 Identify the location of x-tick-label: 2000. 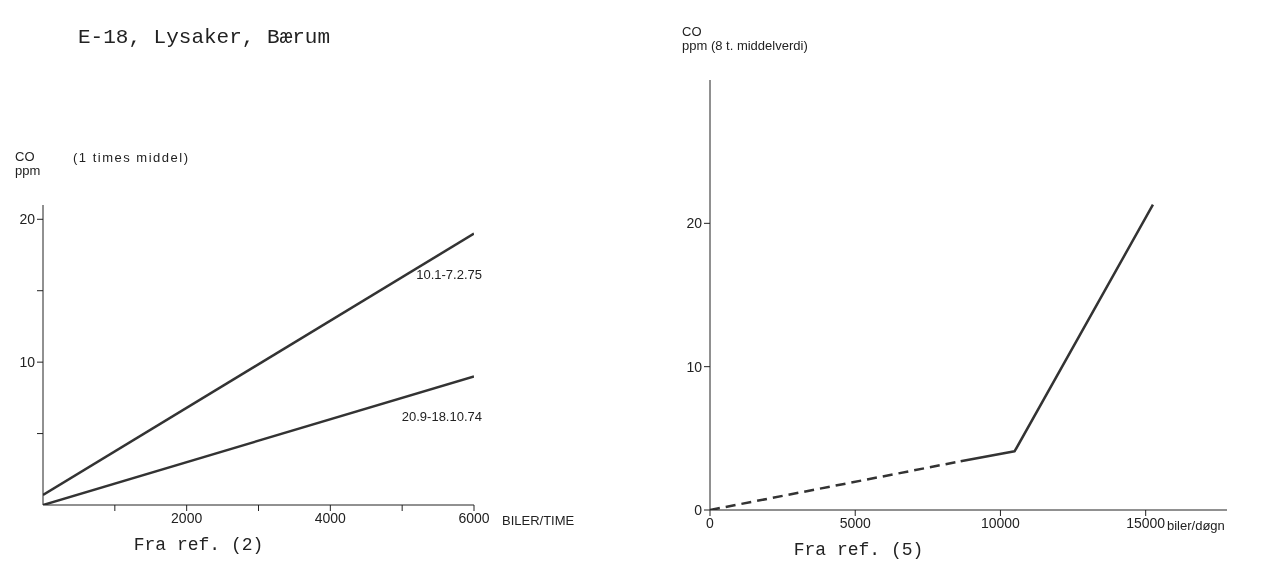
(187, 517).